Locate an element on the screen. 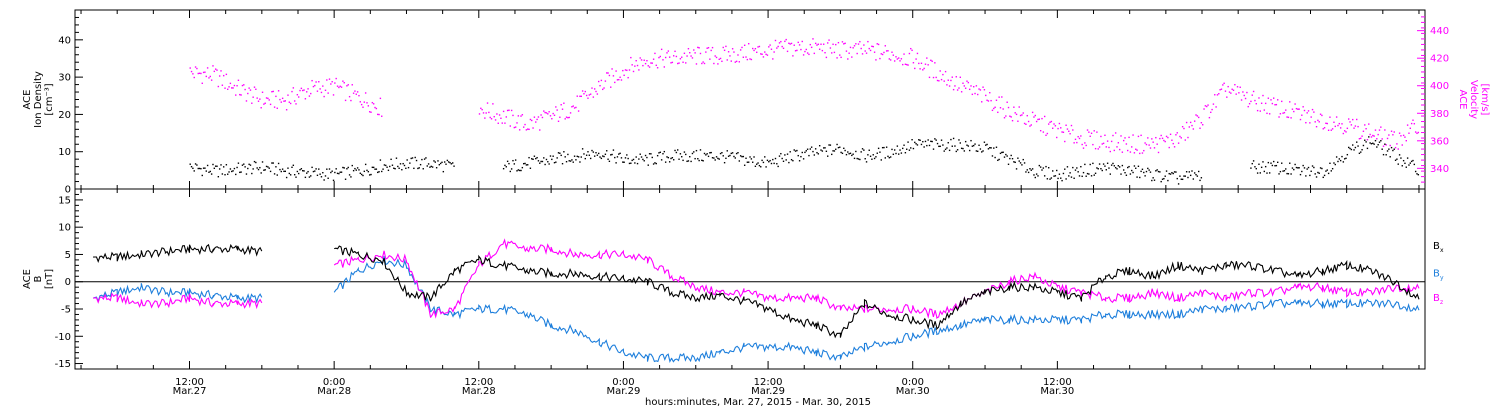 The height and width of the screenshot is (414, 1500). legend-subscript: y is located at coordinates (1442, 277).